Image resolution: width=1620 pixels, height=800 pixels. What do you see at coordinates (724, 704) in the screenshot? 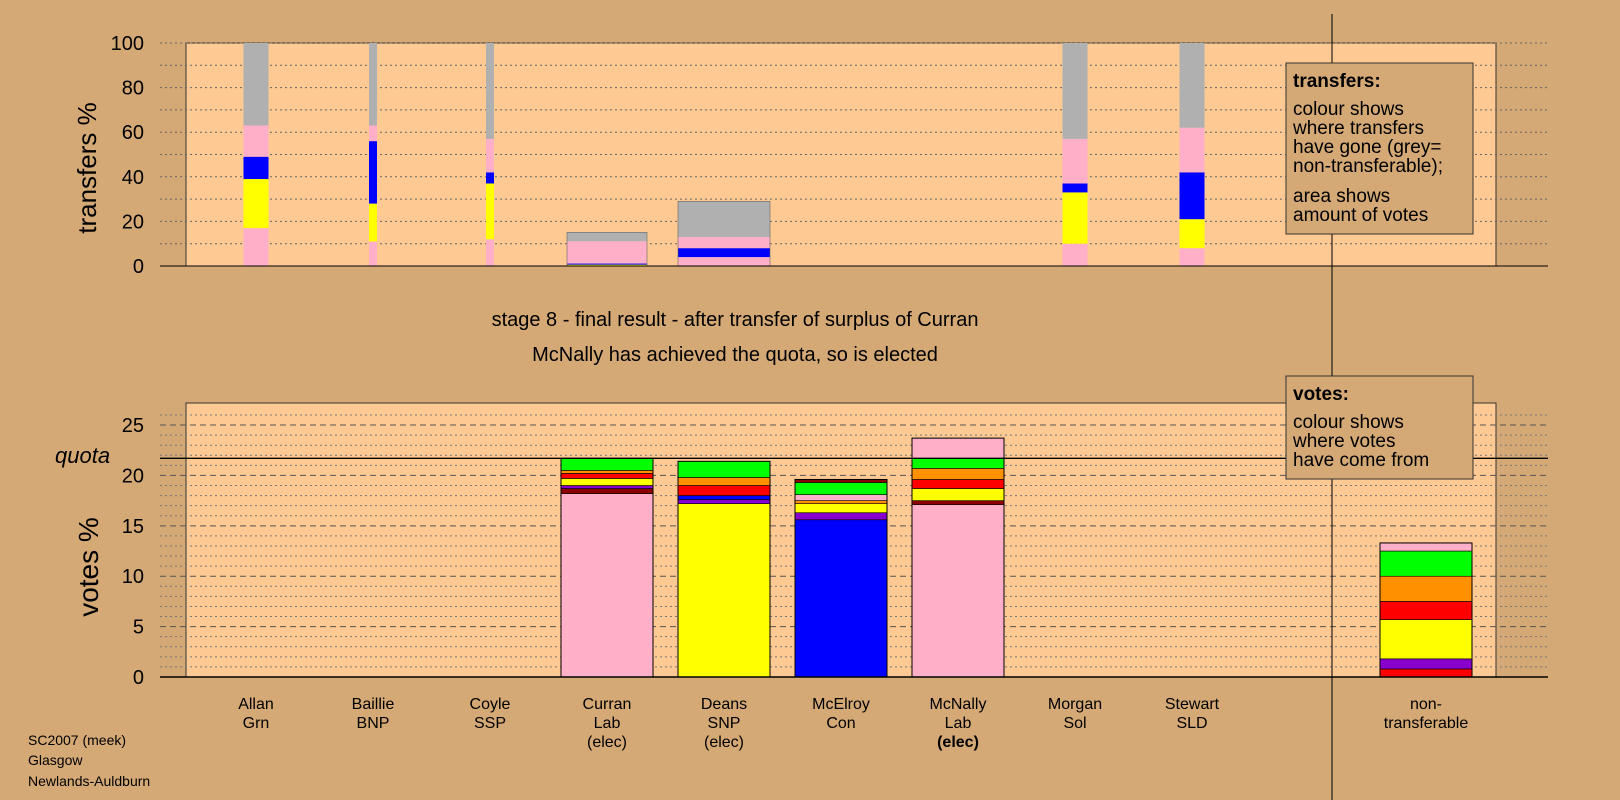
I see `candidate-label: Deans` at bounding box center [724, 704].